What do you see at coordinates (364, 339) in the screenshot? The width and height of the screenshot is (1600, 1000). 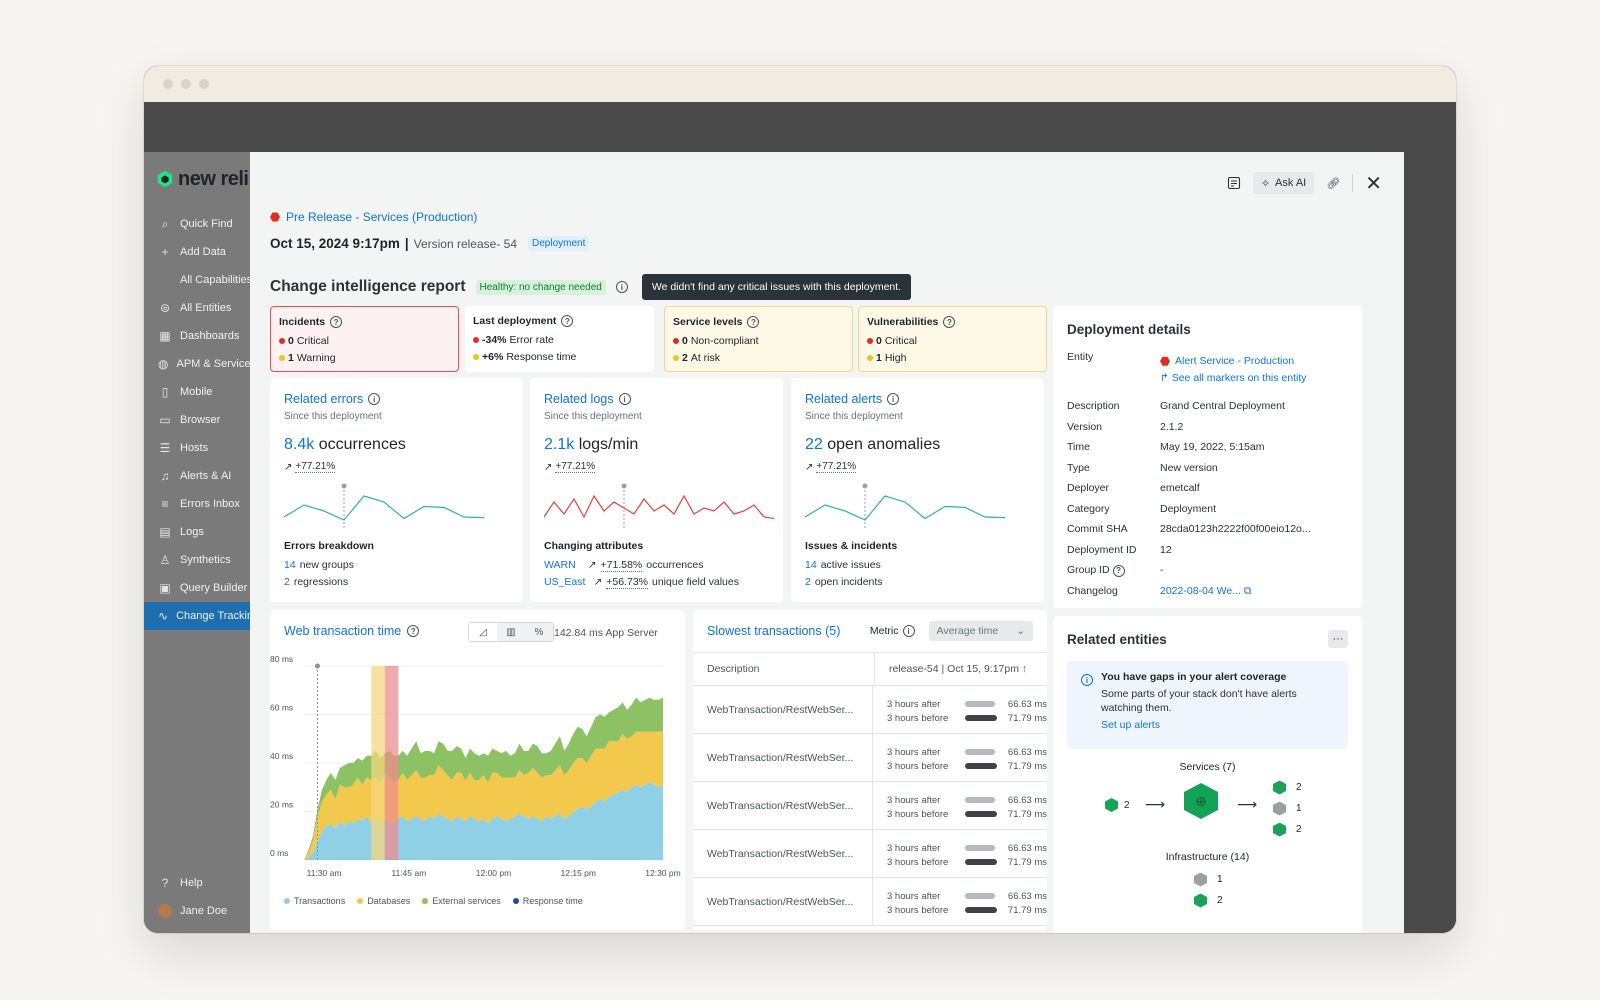 I see `incidents-card: Incidents? 0 Critical 1 Warning` at bounding box center [364, 339].